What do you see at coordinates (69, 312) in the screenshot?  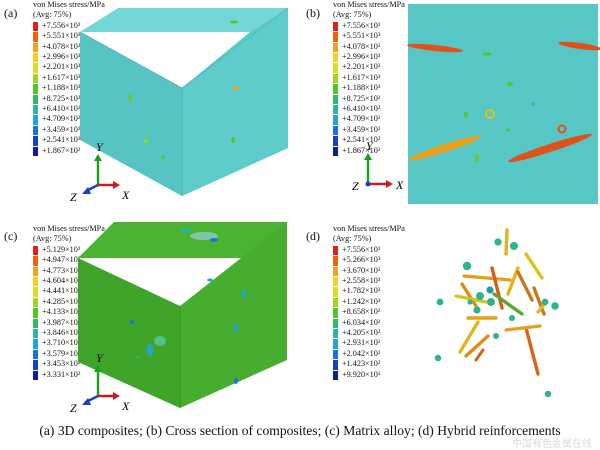 I see `legend-entry: +4.133×10²` at bounding box center [69, 312].